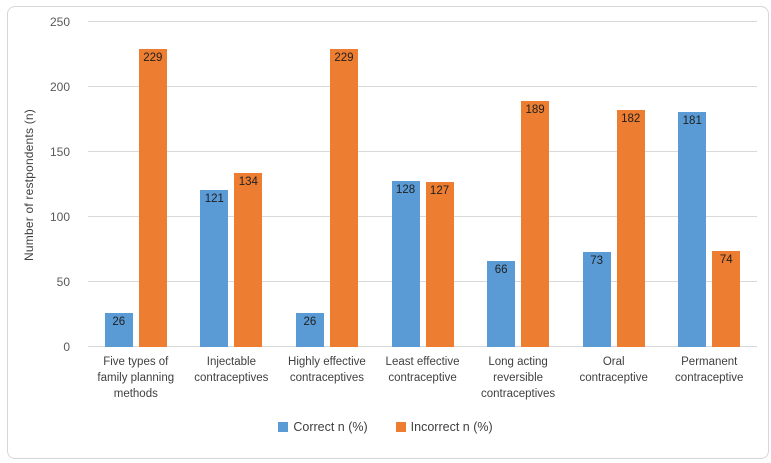 Image resolution: width=771 pixels, height=463 pixels. What do you see at coordinates (630, 228) in the screenshot?
I see `bar: 182` at bounding box center [630, 228].